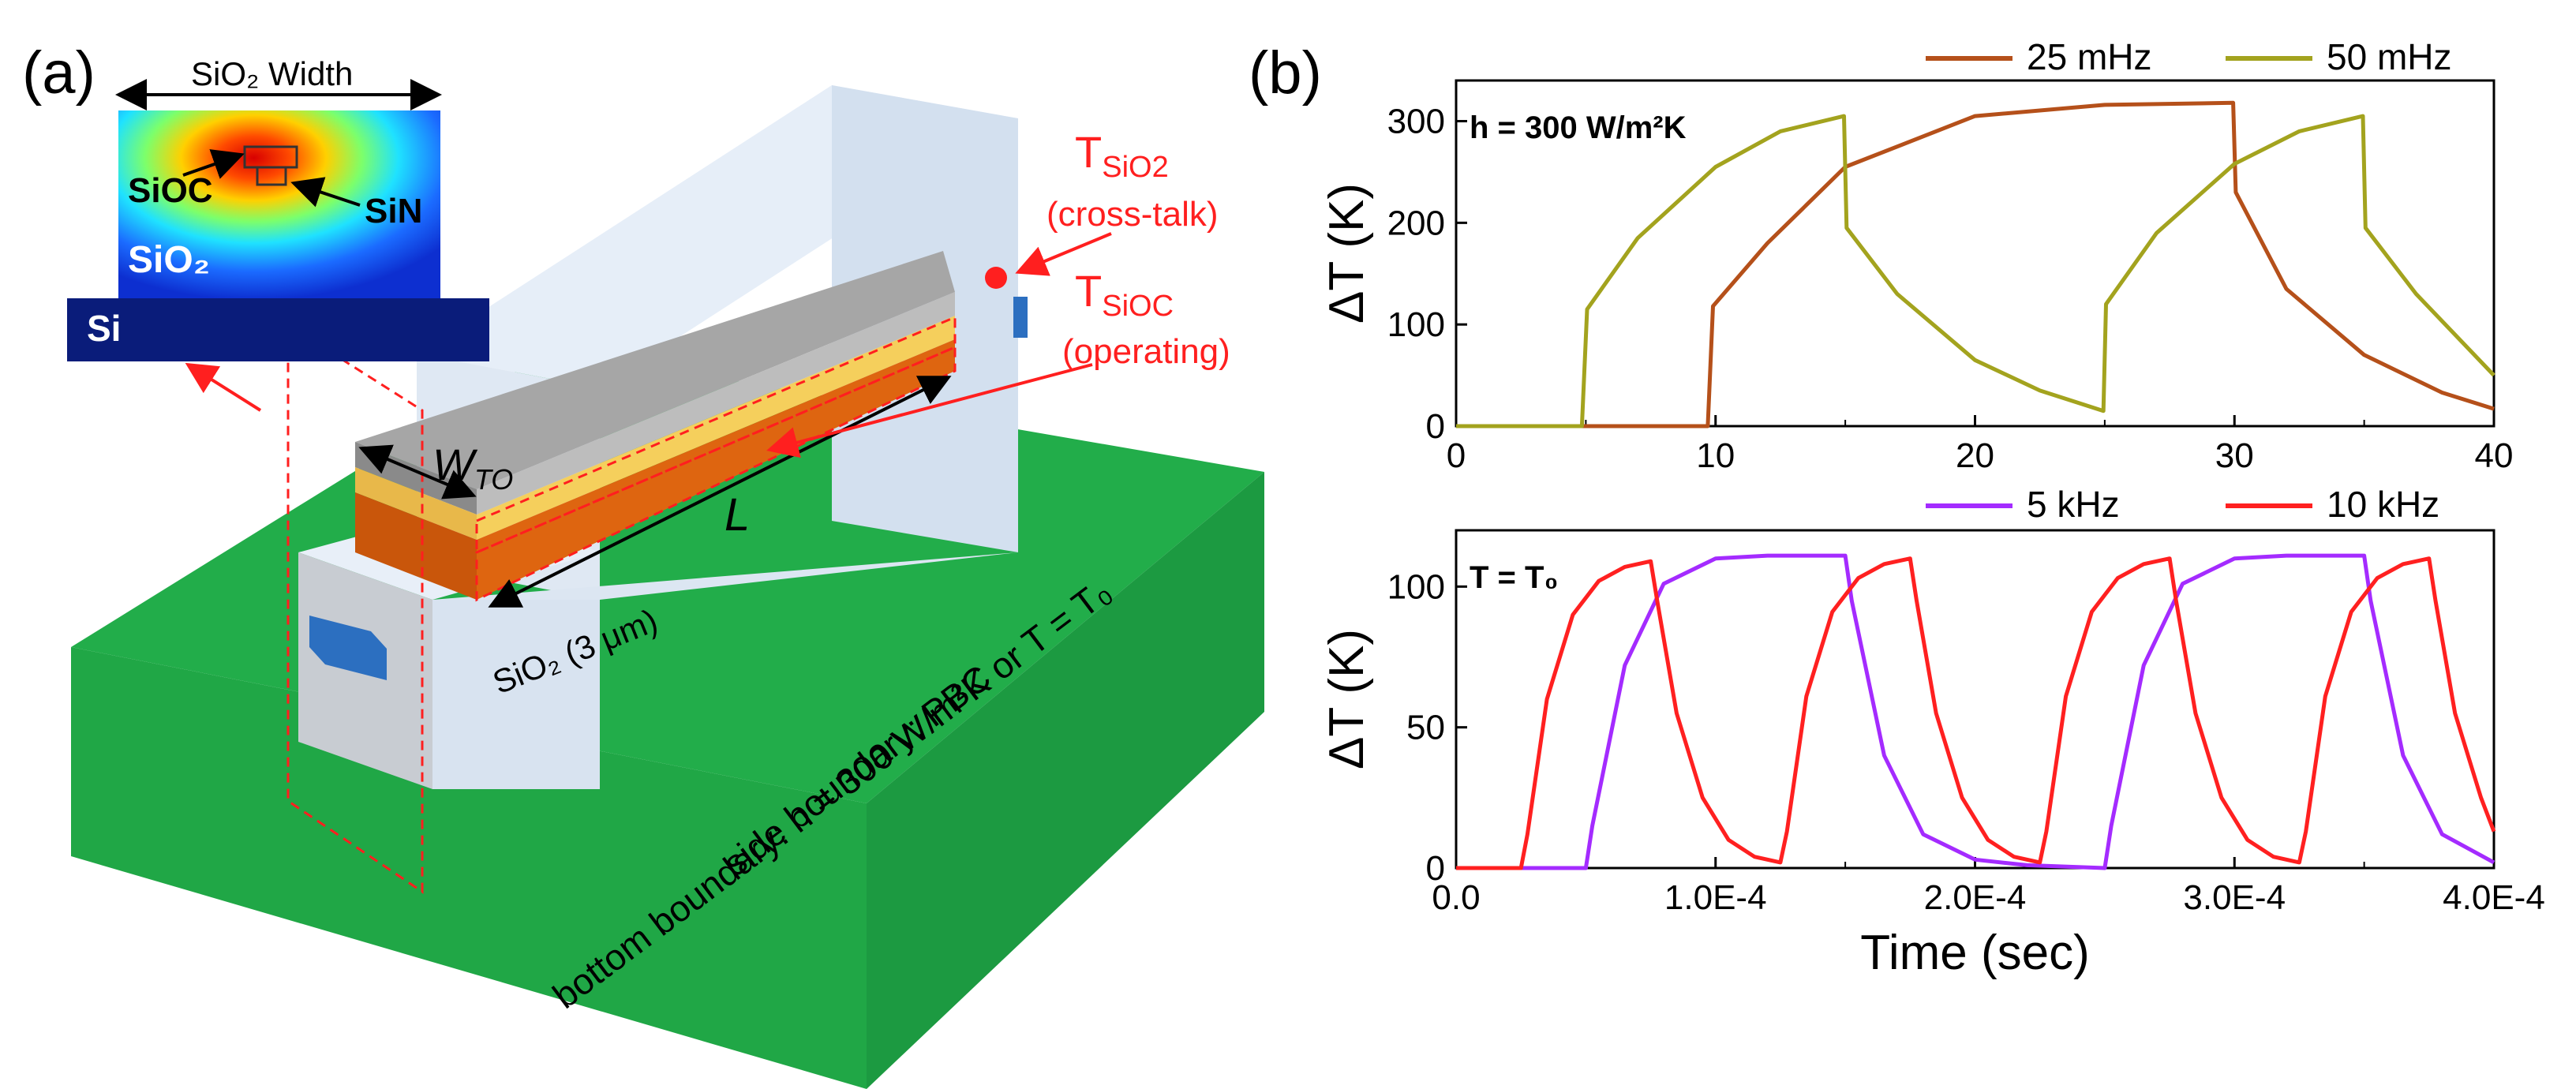  Describe the element at coordinates (1976, 713) in the screenshot. I see `series-line-10-khz` at that location.